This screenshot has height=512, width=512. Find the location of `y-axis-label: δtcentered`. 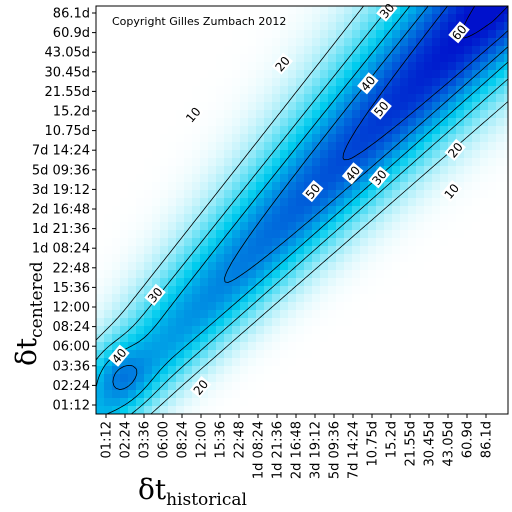

y-axis-label: δtcentered is located at coordinates (28, 313).